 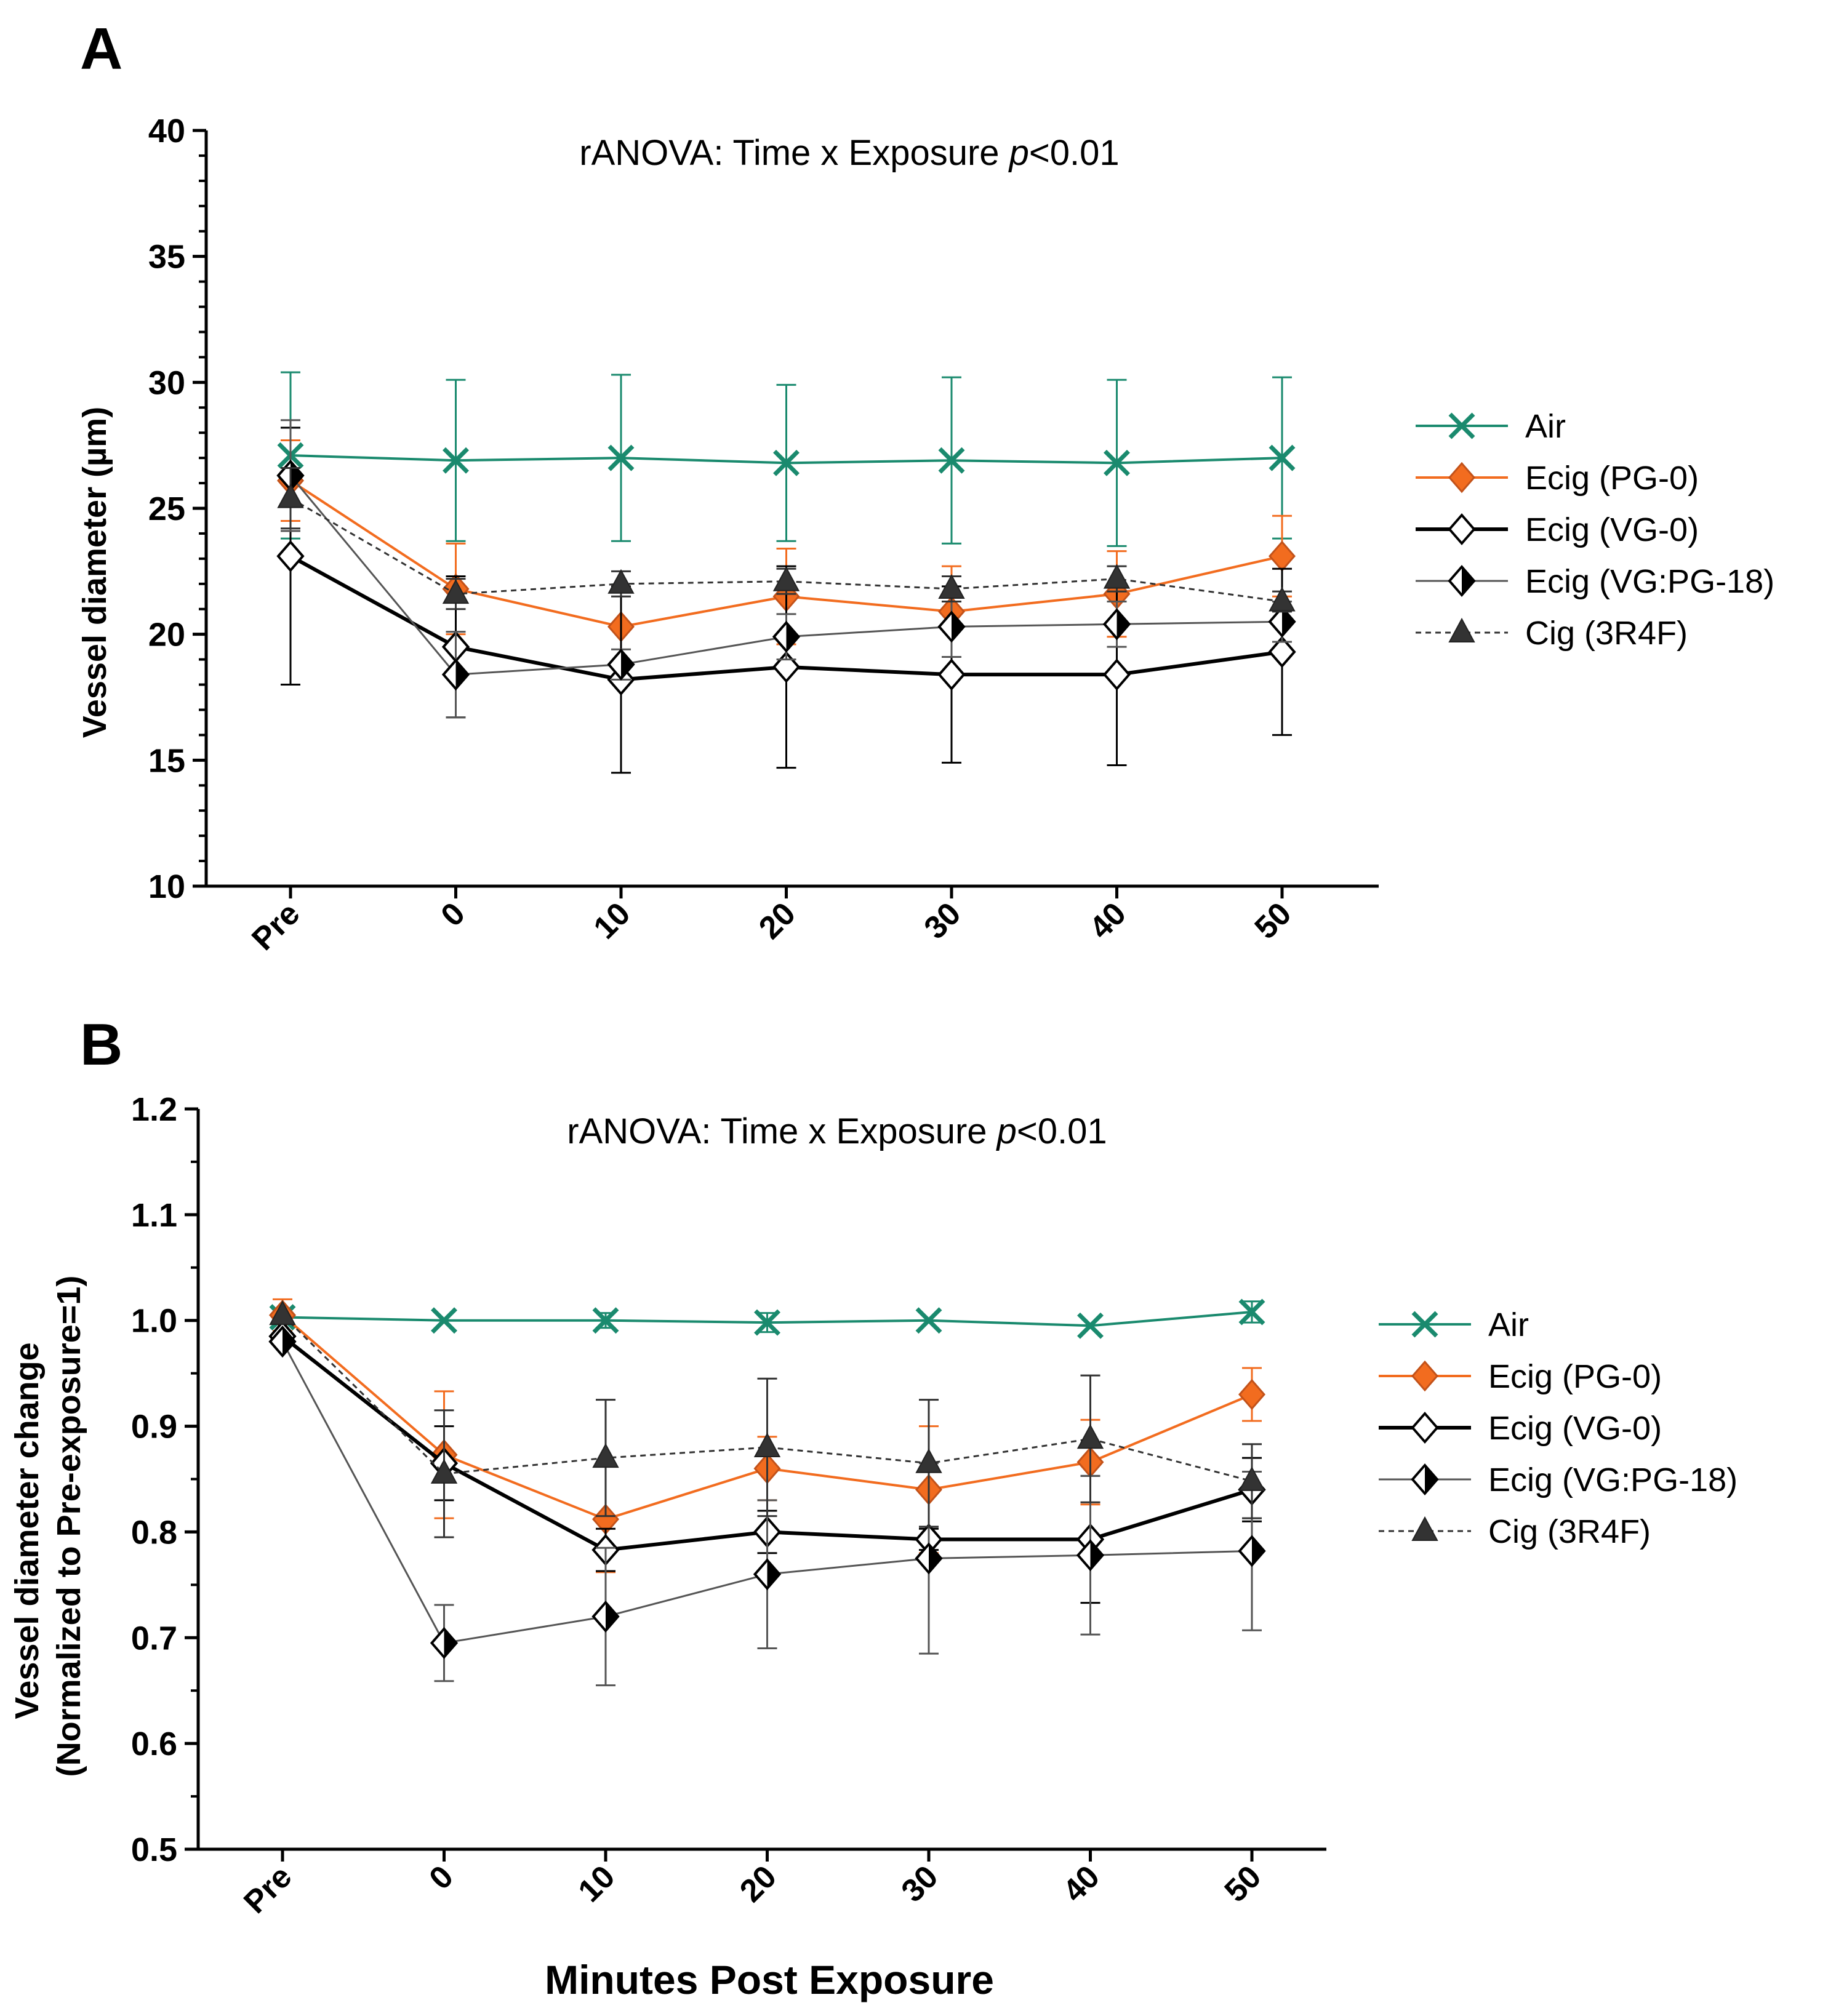 What do you see at coordinates (849, 153) in the screenshot?
I see `anova-annotation-a: rANOVA: Time x Exposure p<0.01` at bounding box center [849, 153].